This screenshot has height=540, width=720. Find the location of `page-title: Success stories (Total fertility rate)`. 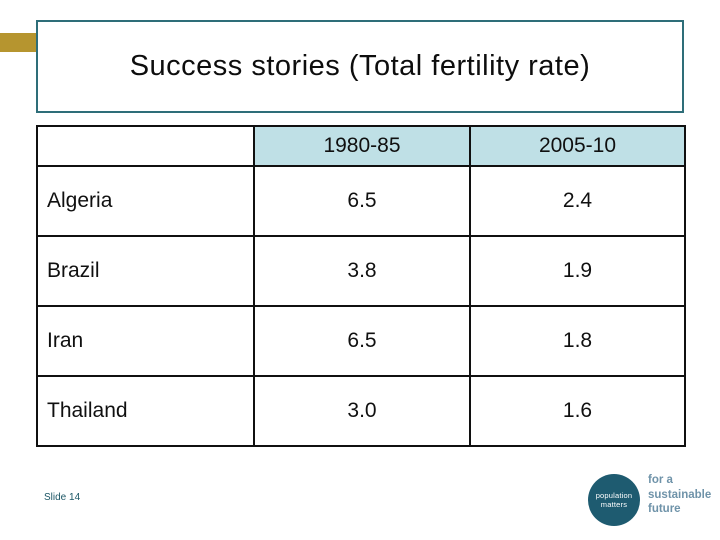

page-title: Success stories (Total fertility rate) is located at coordinates (360, 66).